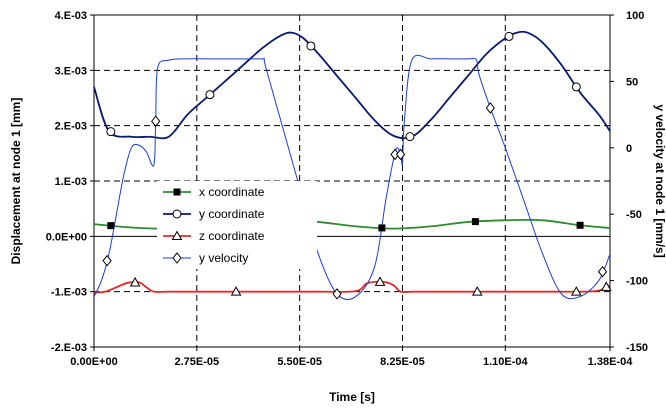 The width and height of the screenshot is (666, 408). I want to click on y-tick-label: 2.E-03, so click(71, 127).